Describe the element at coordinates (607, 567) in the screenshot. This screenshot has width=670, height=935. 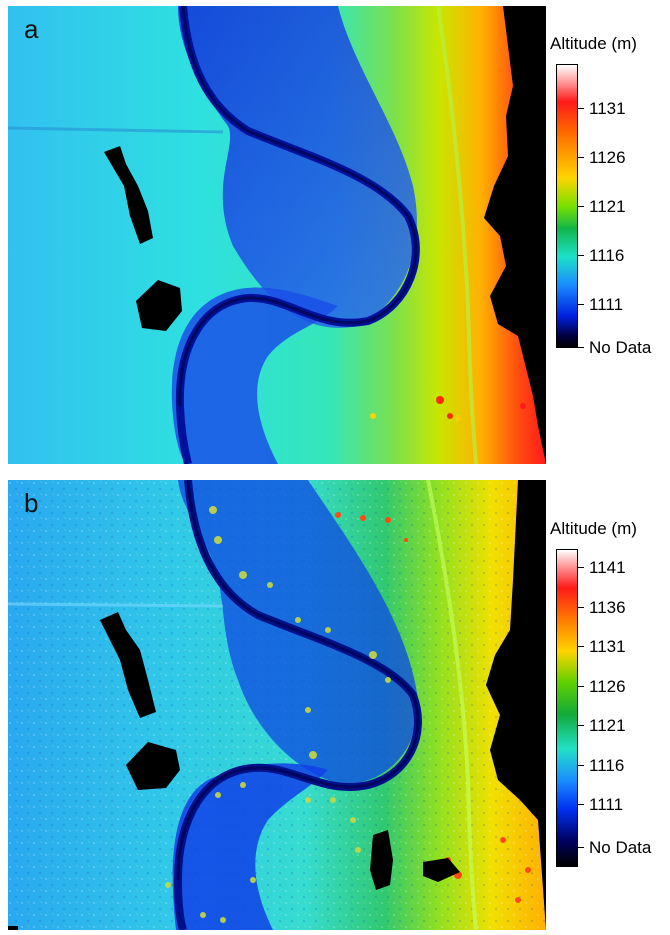
I see `tick-label-b-1141: 1141` at that location.